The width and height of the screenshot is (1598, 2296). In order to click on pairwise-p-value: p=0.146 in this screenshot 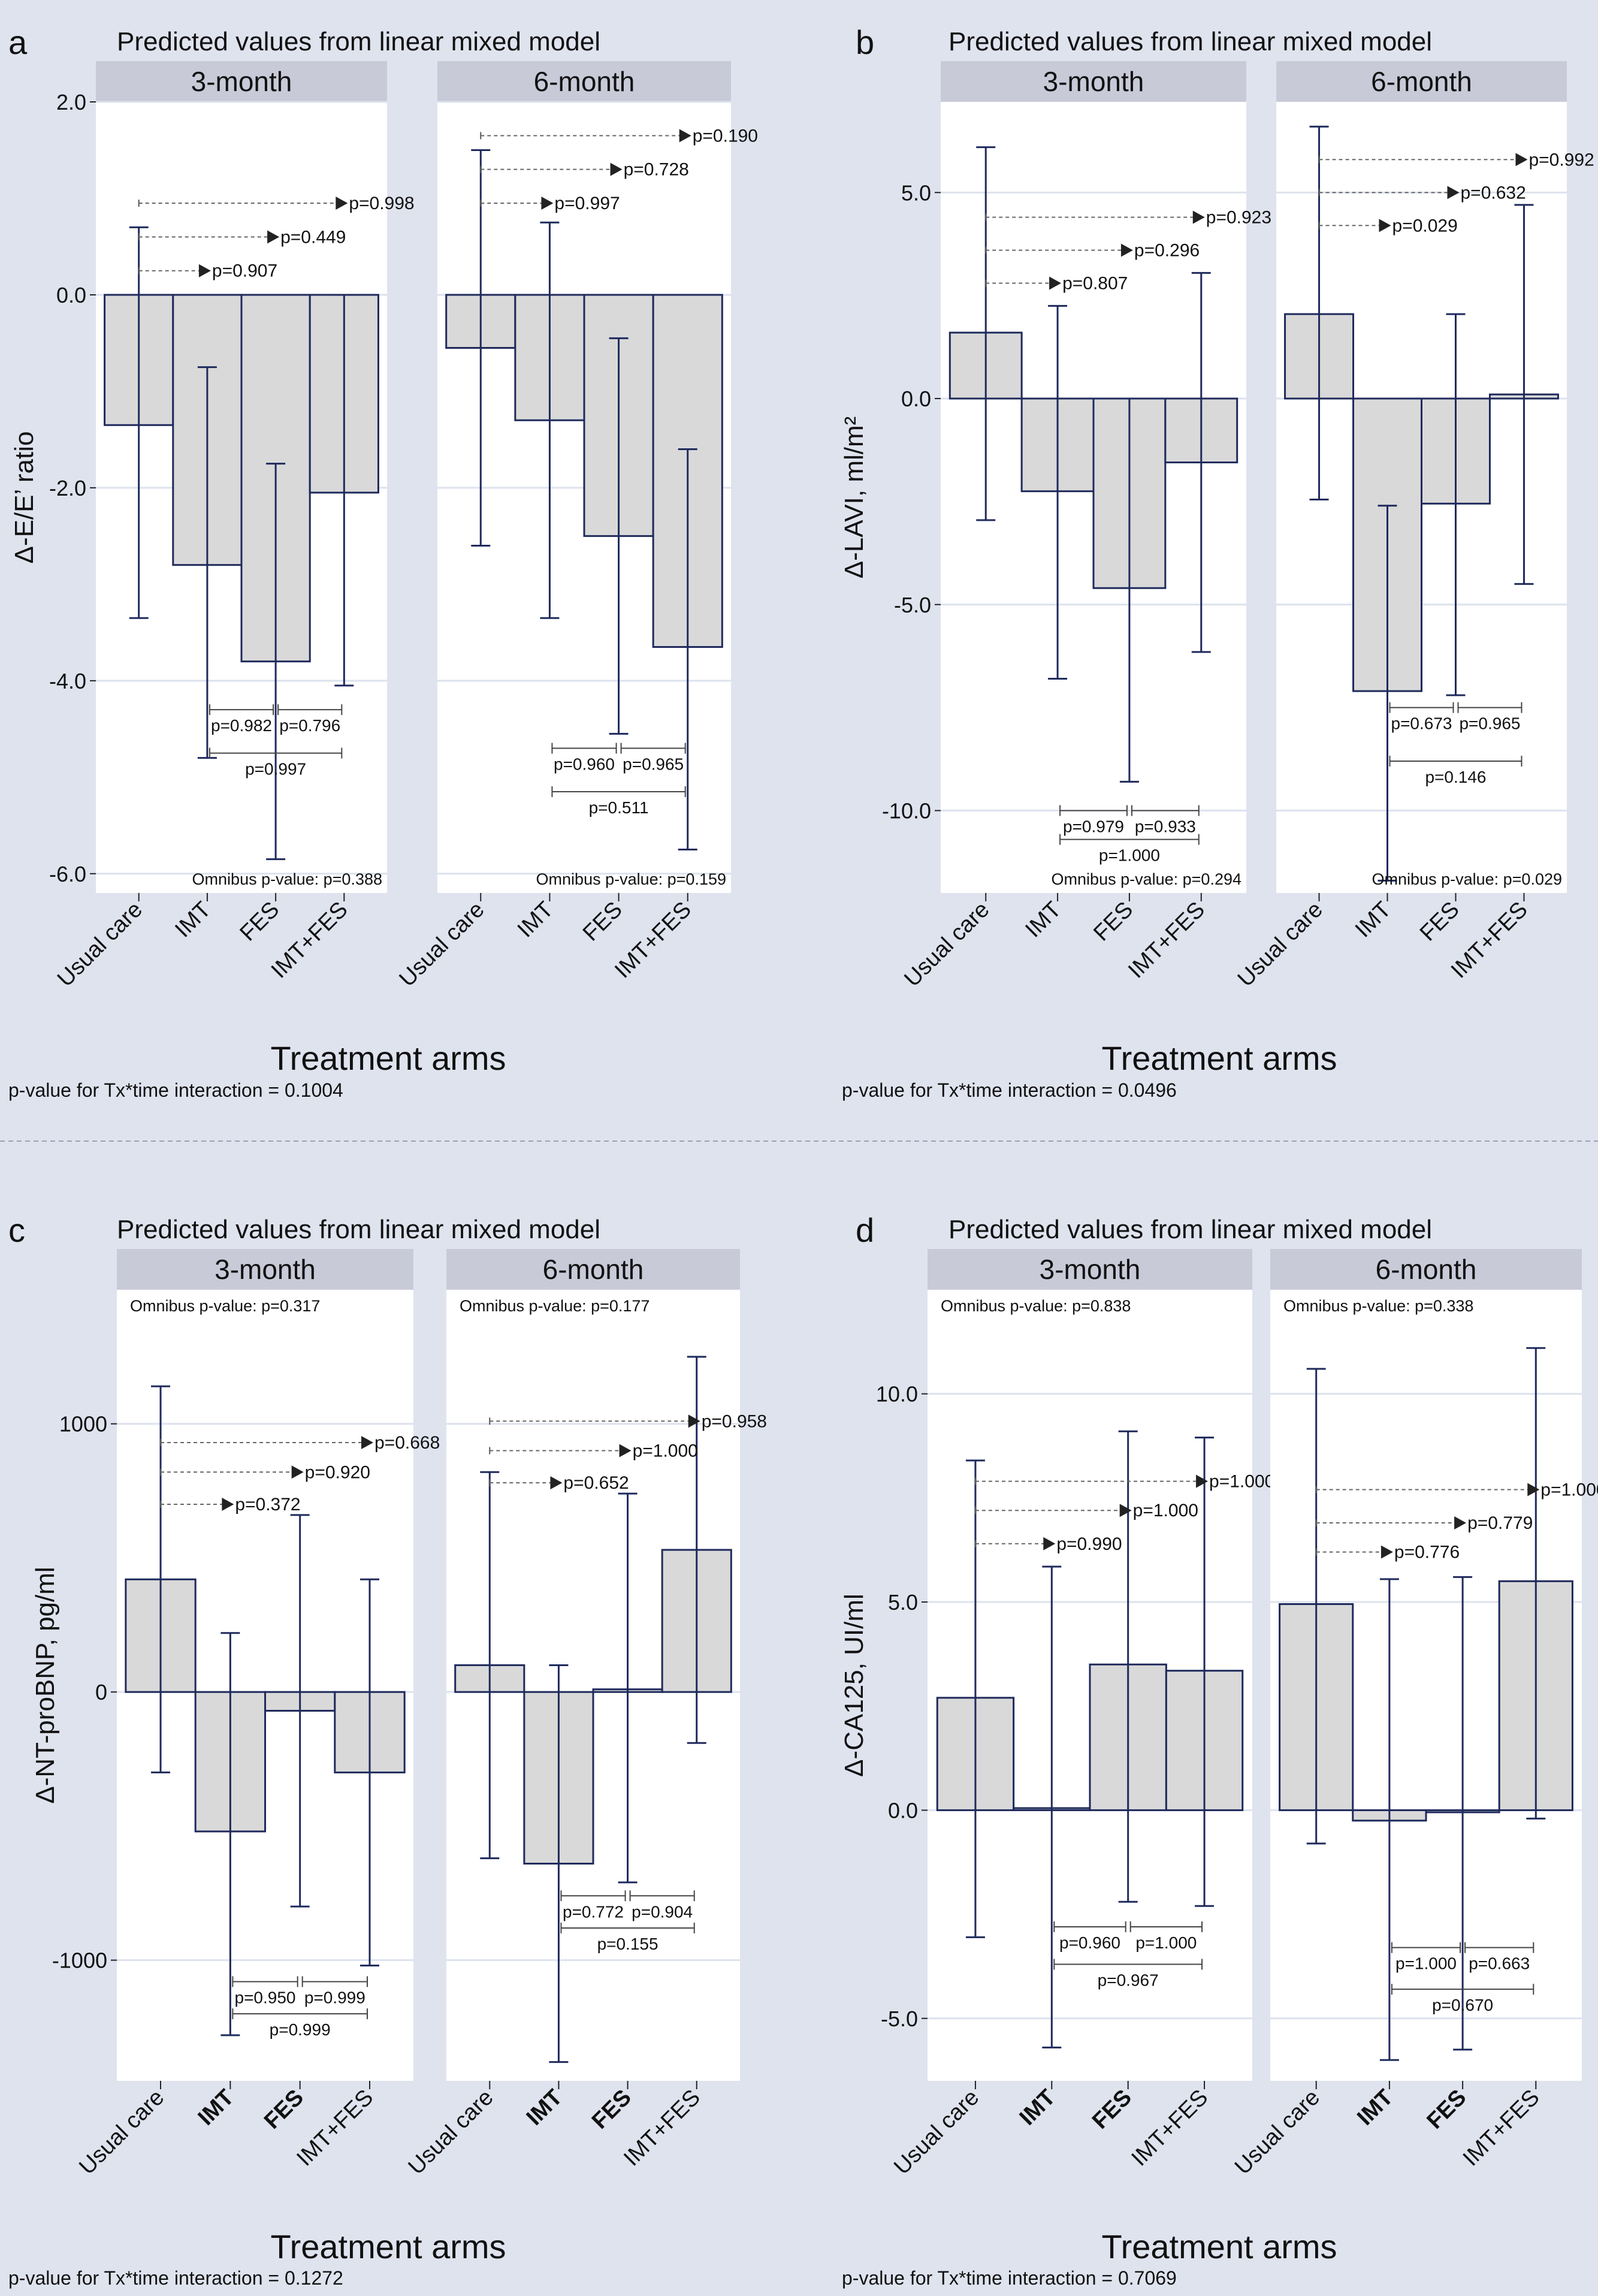, I will do `click(1455, 777)`.